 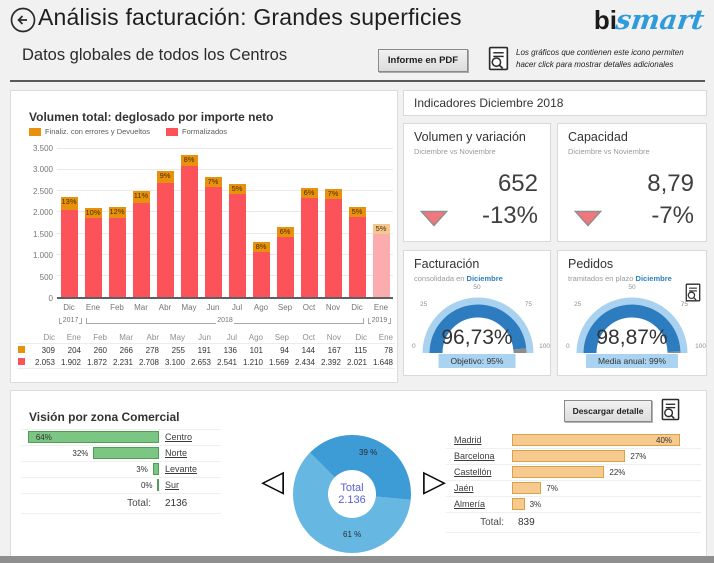 What do you see at coordinates (608, 411) in the screenshot?
I see `descargar-detalle-button: Descargar detalle` at bounding box center [608, 411].